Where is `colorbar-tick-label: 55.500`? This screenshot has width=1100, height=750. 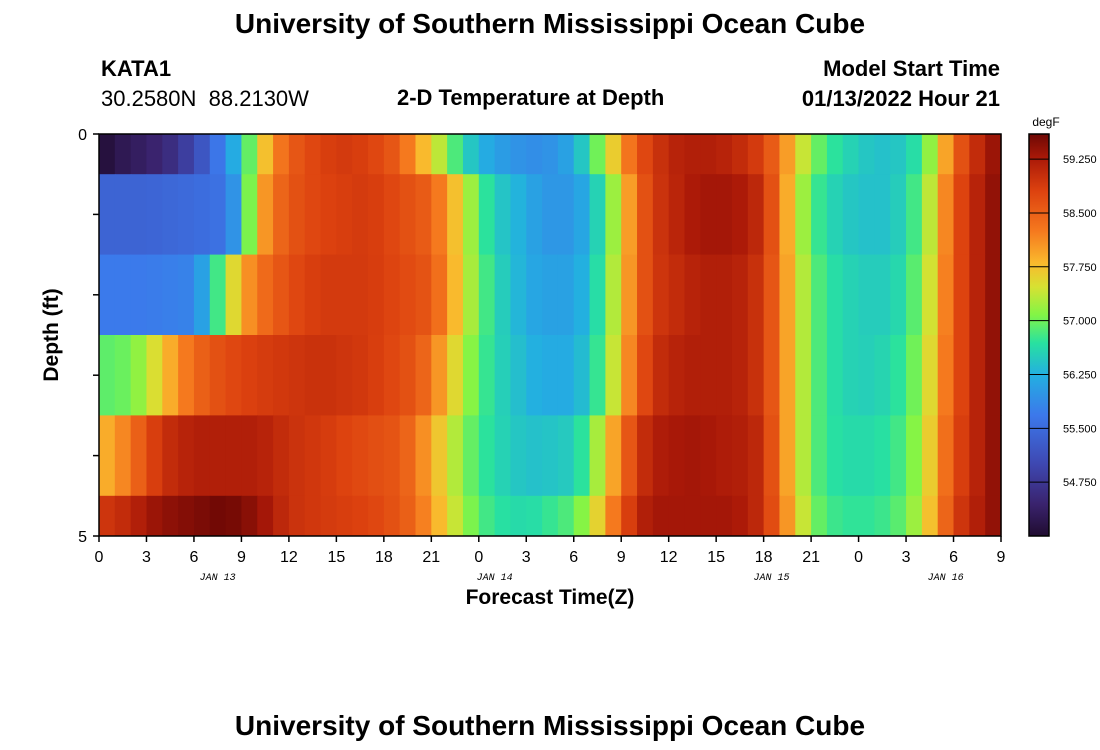 colorbar-tick-label: 55.500 is located at coordinates (1080, 429).